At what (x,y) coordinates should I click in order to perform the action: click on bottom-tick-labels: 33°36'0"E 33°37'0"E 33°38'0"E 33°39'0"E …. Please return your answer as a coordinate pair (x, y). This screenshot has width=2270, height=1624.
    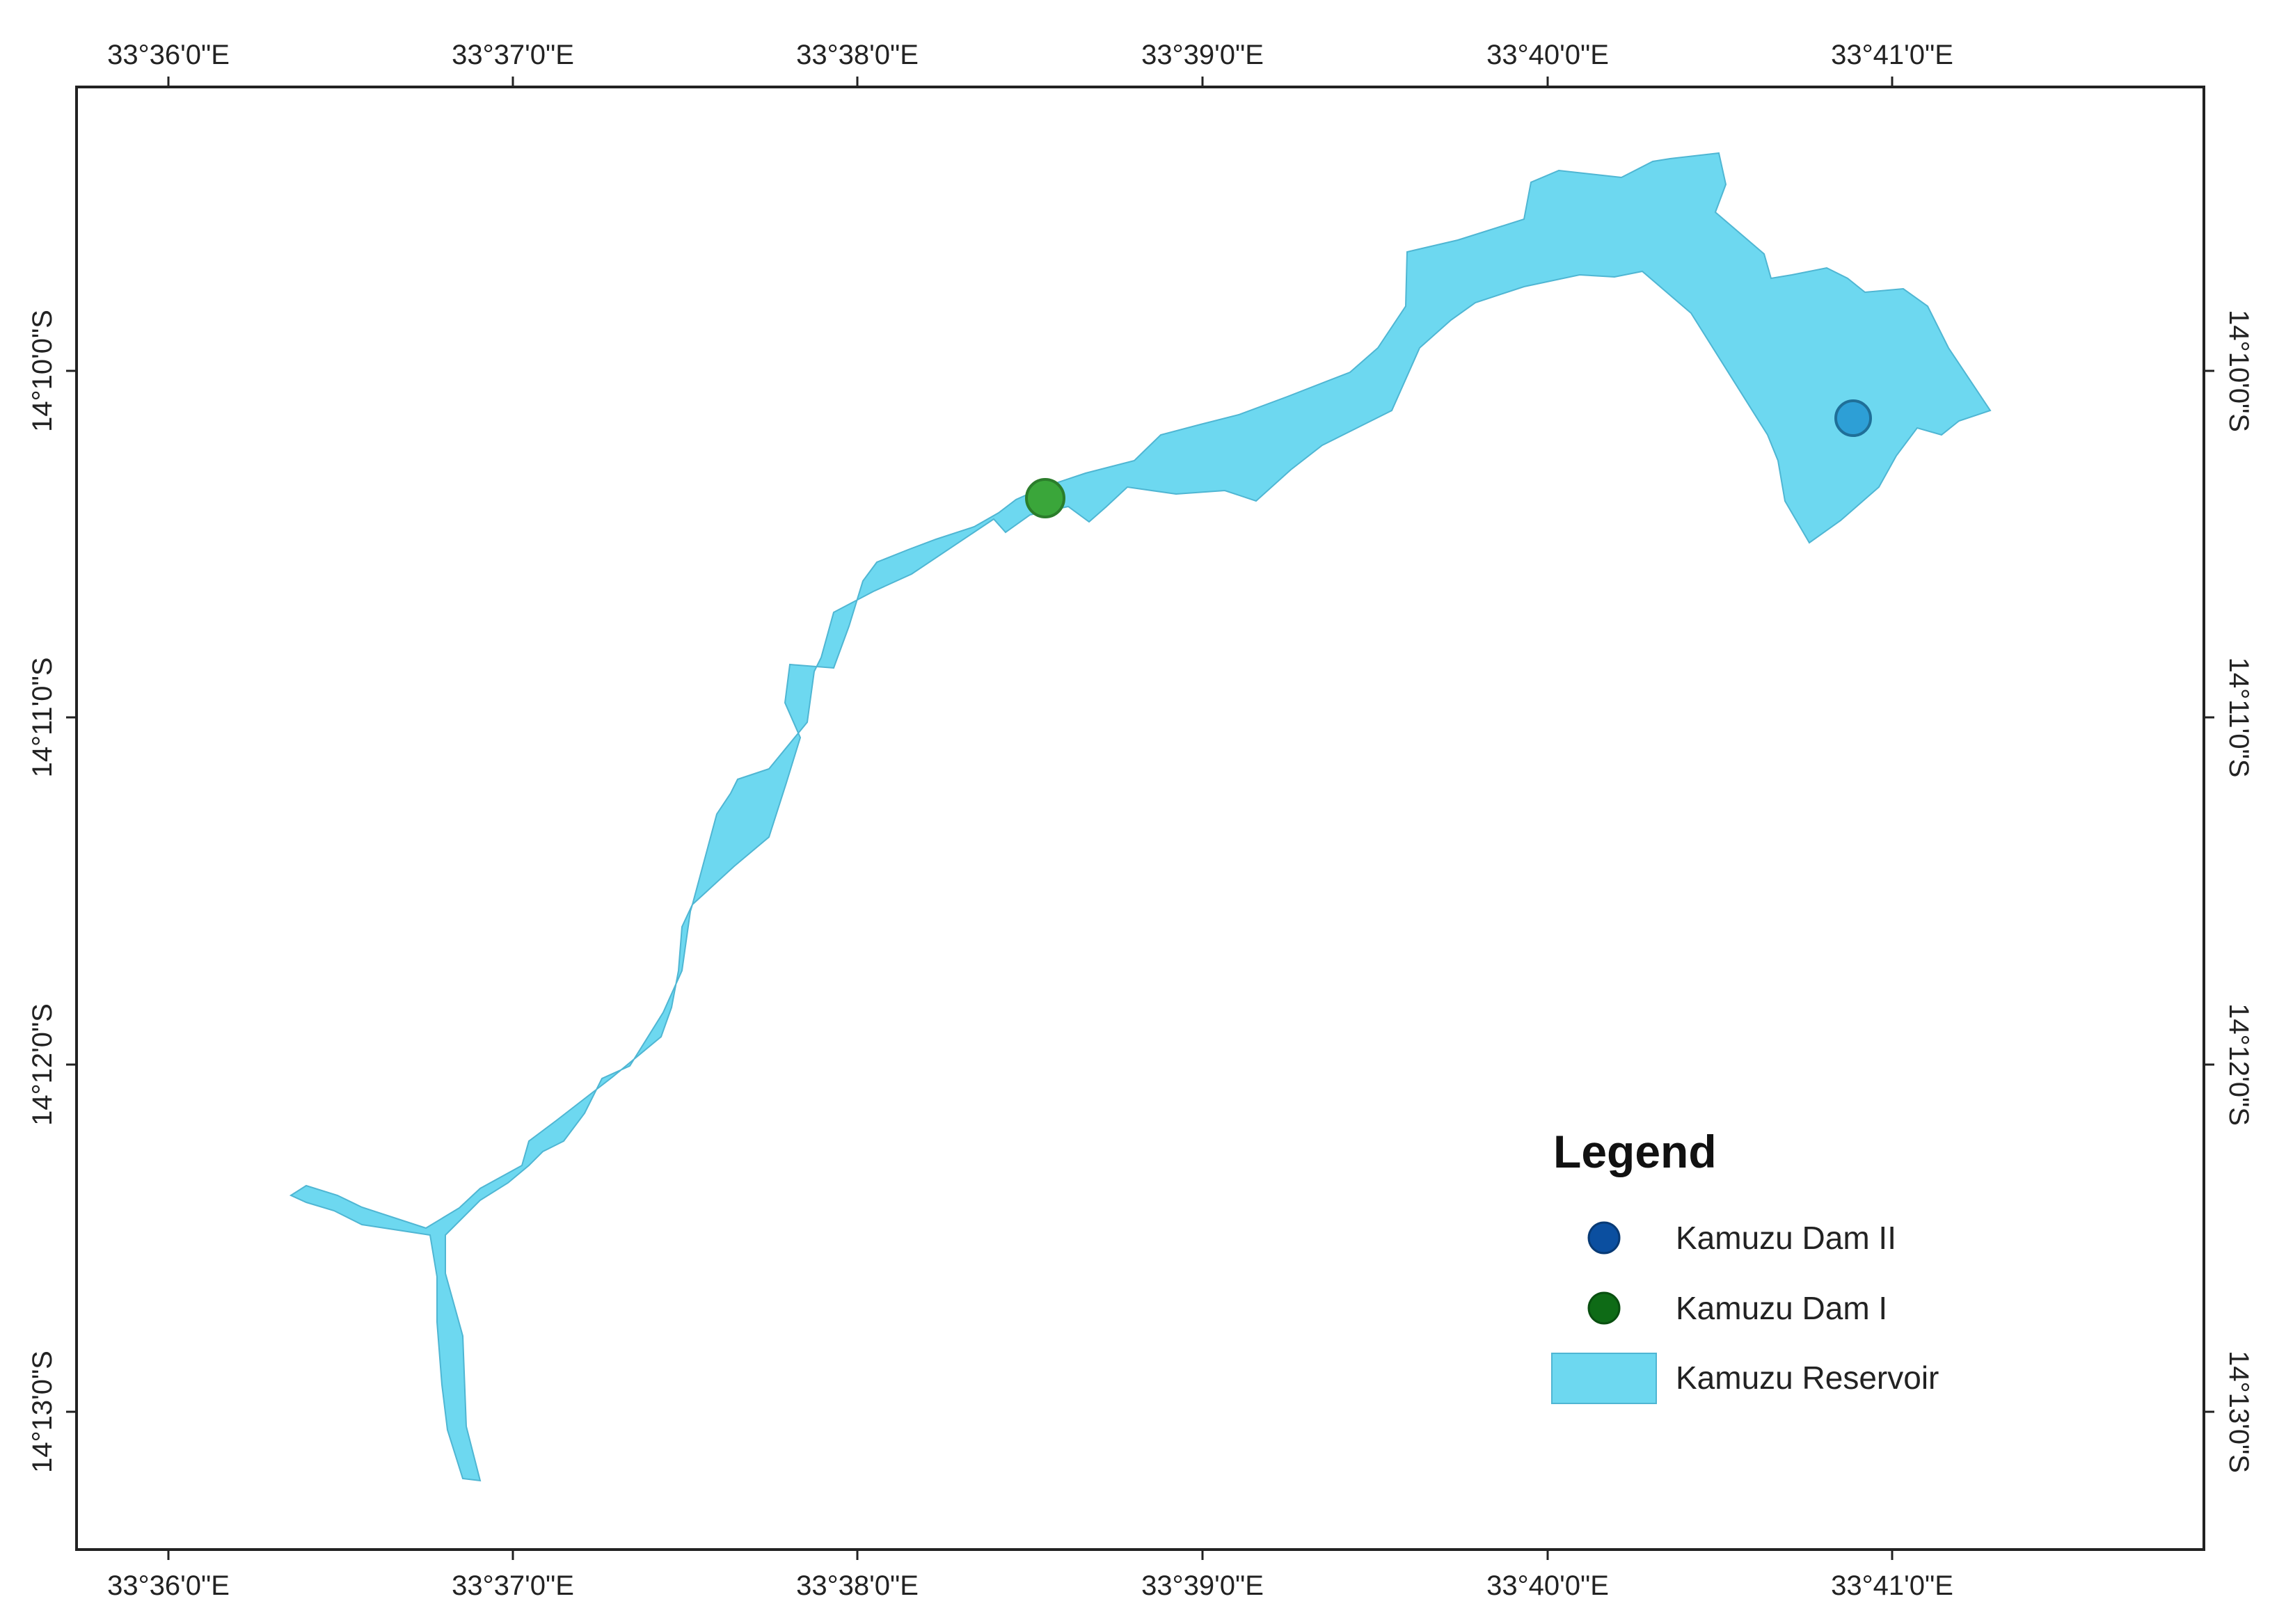
    Looking at the image, I should click on (1030, 1585).